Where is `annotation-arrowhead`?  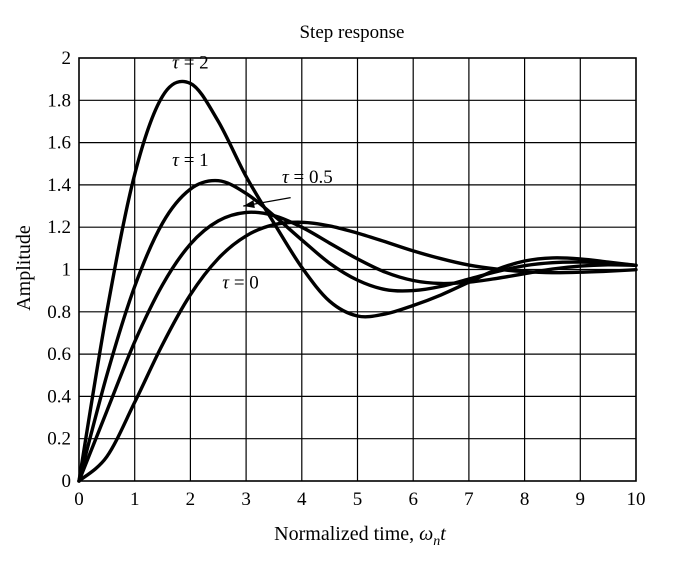 annotation-arrowhead is located at coordinates (249, 204).